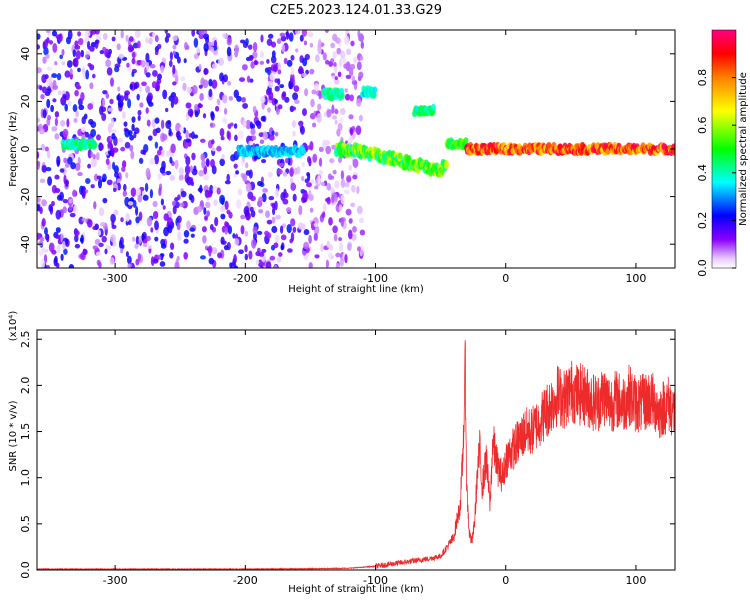 The width and height of the screenshot is (750, 600). What do you see at coordinates (25, 244) in the screenshot?
I see `spectrogram-y-tick-label: -40` at bounding box center [25, 244].